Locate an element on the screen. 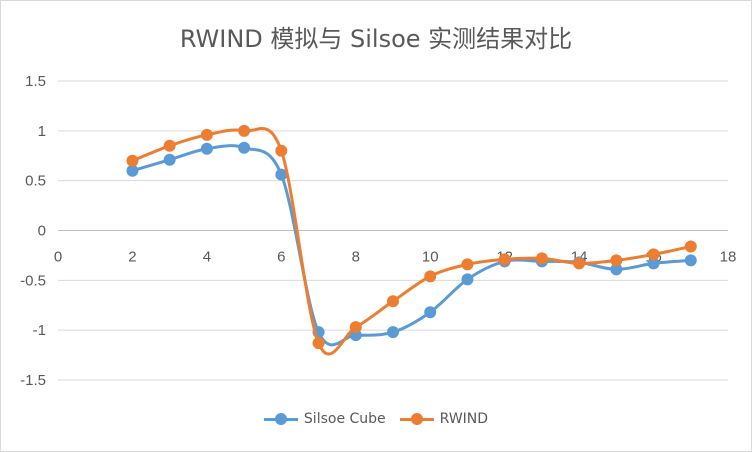  y-tick-label: 0.5 is located at coordinates (35, 181).